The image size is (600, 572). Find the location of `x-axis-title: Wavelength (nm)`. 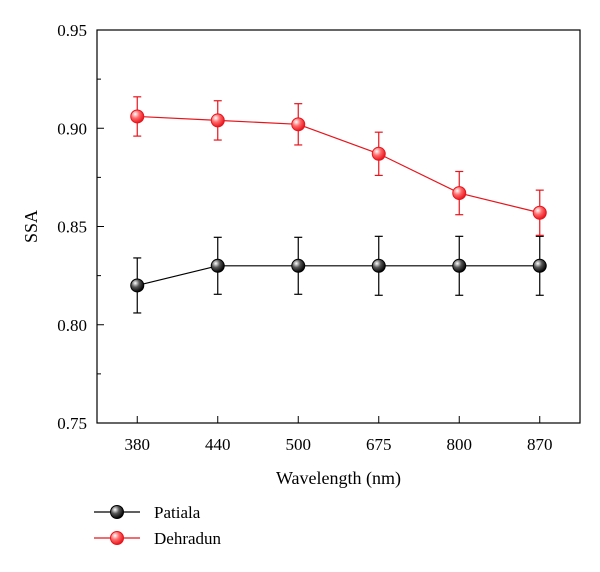

x-axis-title: Wavelength (nm) is located at coordinates (338, 478).